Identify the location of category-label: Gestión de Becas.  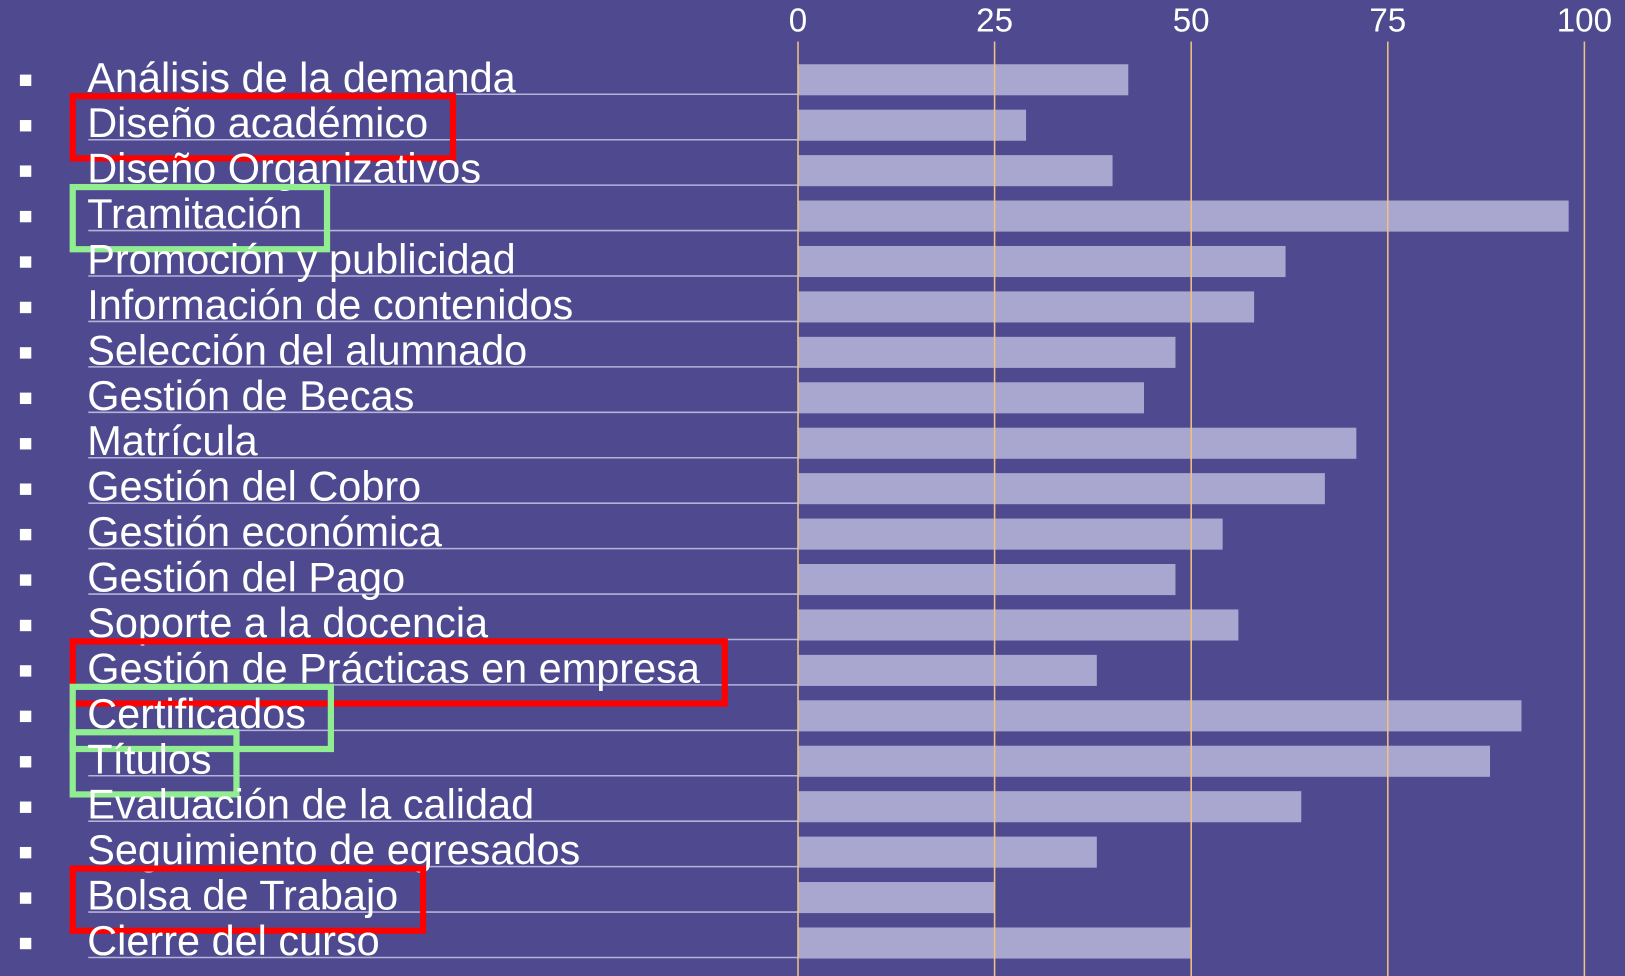
(250, 395).